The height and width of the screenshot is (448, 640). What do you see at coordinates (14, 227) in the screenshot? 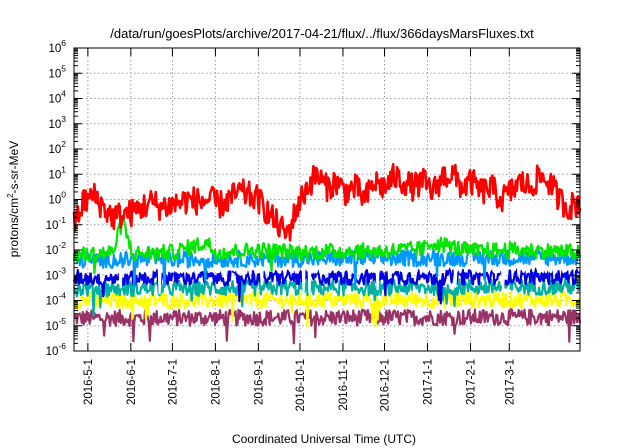
I see `y-axis-label-prefix: protons/cm` at bounding box center [14, 227].